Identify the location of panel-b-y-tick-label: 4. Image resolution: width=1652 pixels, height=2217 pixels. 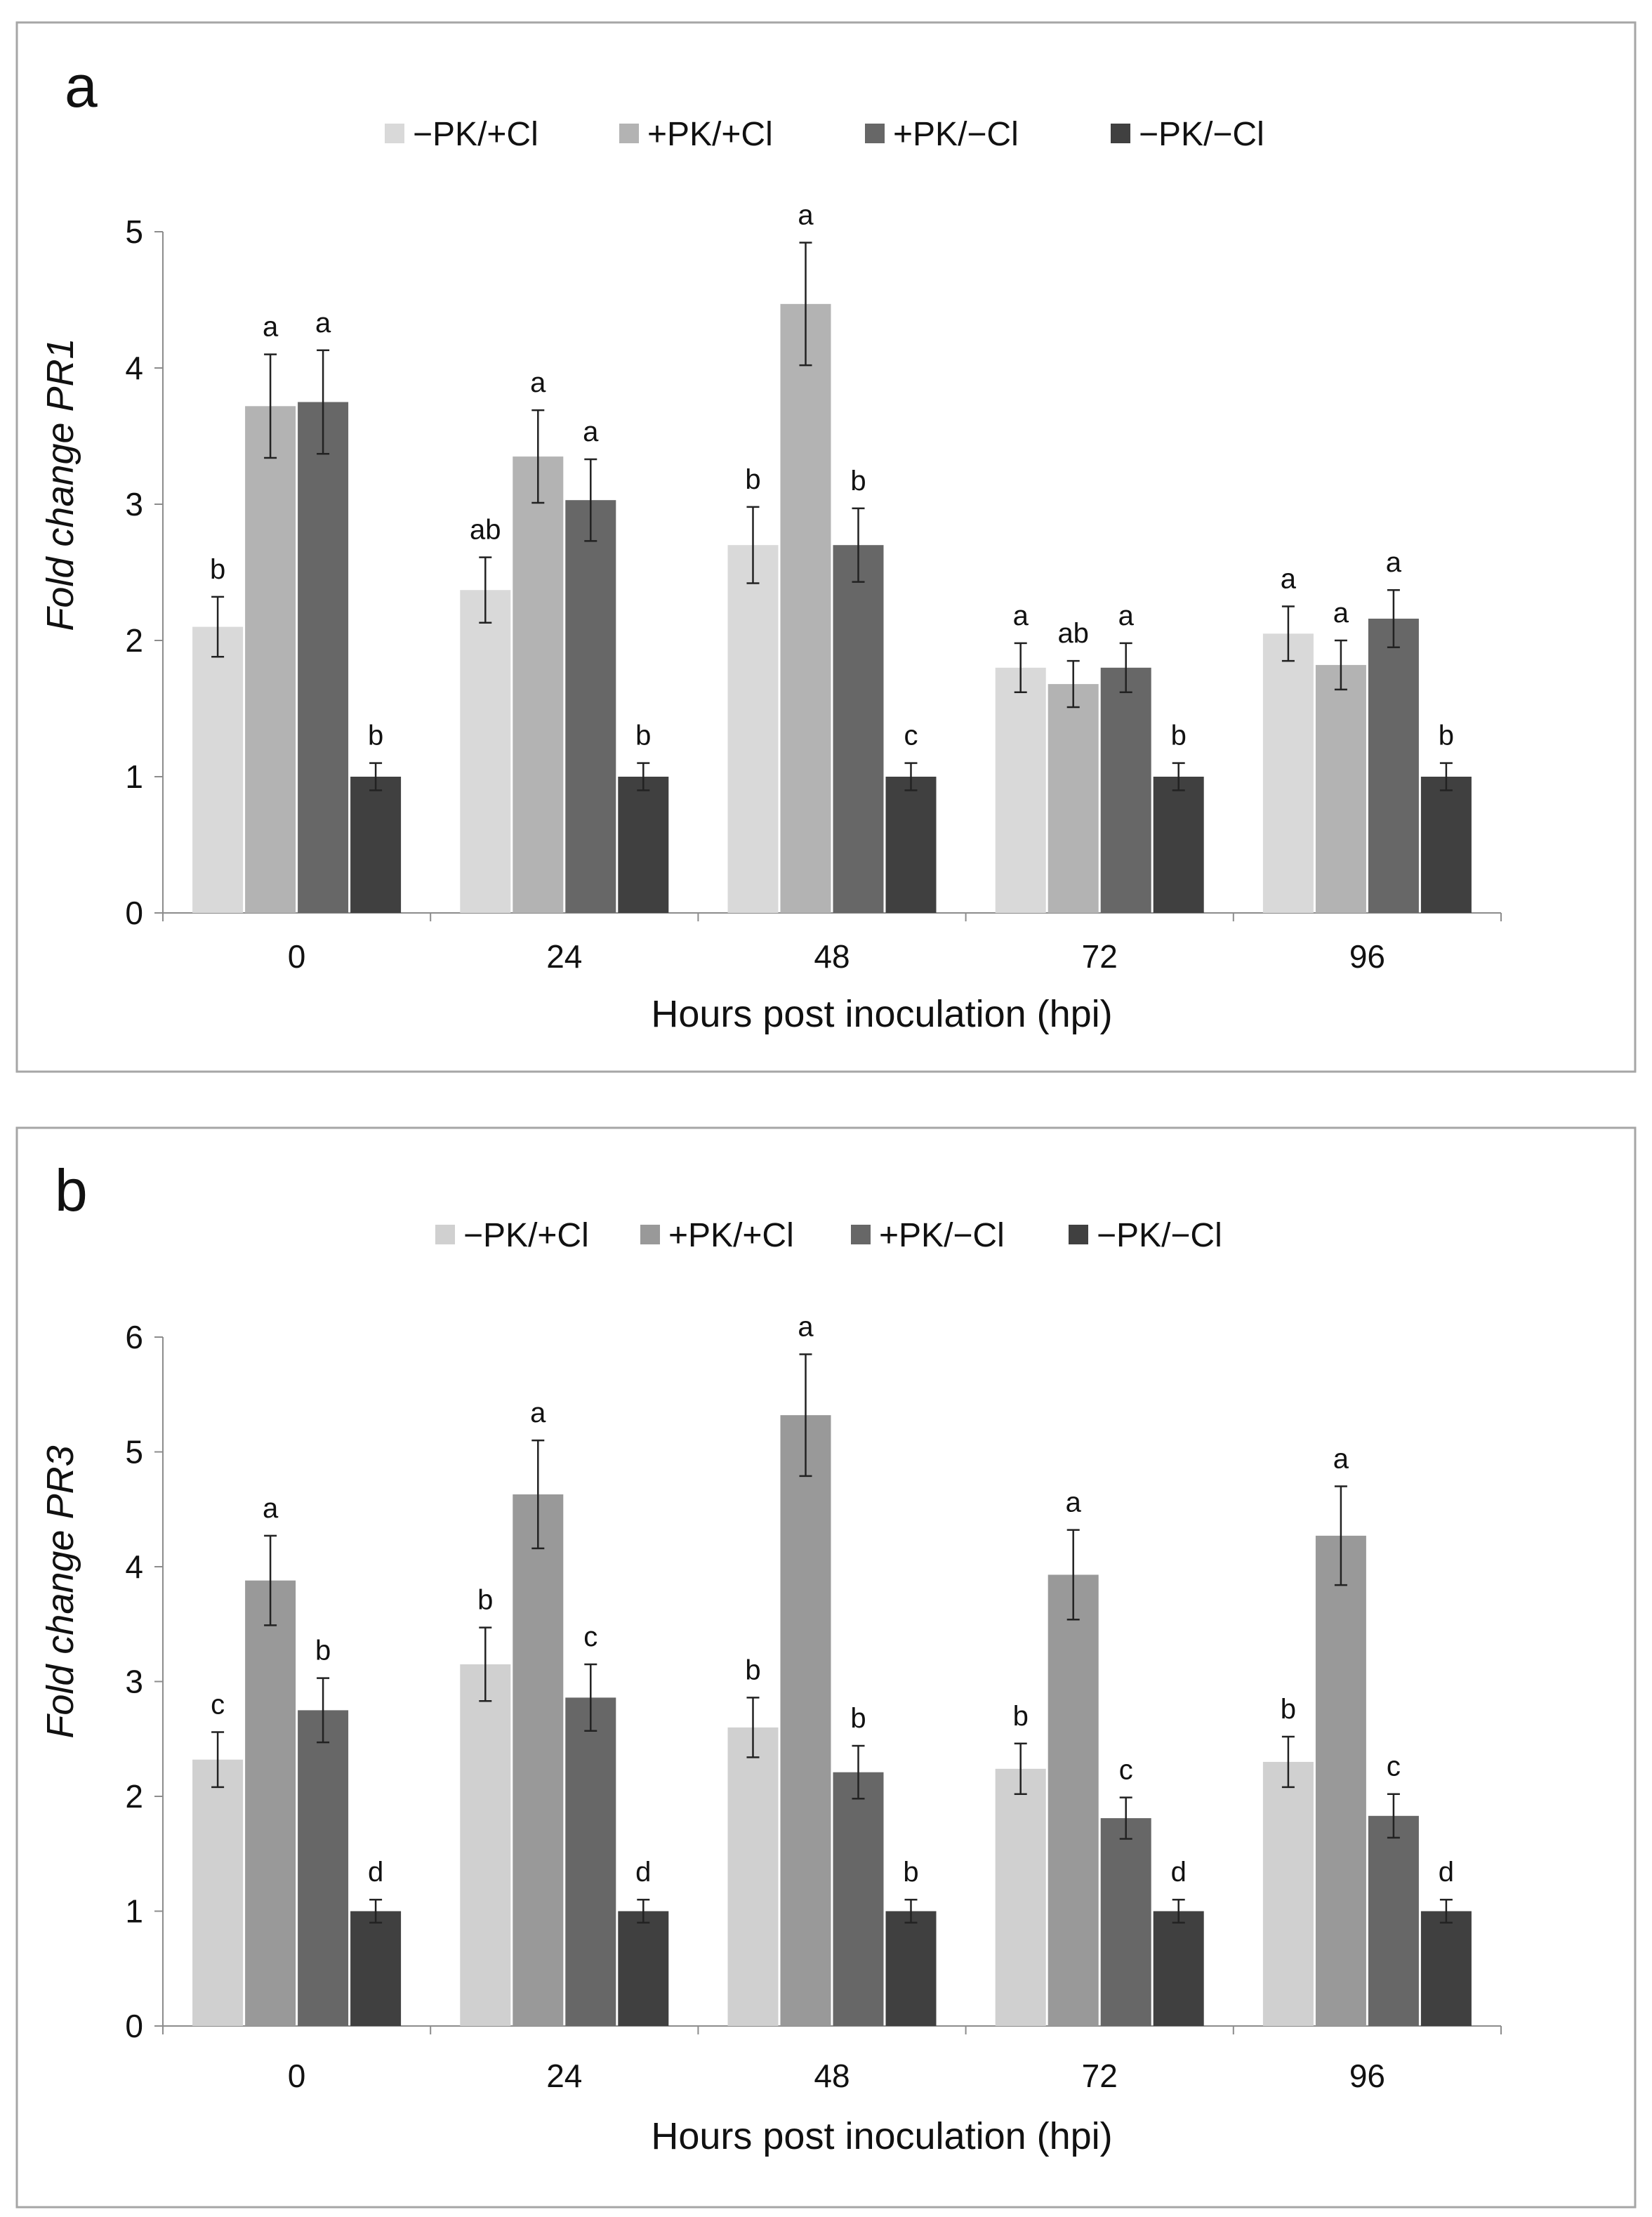
(134, 1566).